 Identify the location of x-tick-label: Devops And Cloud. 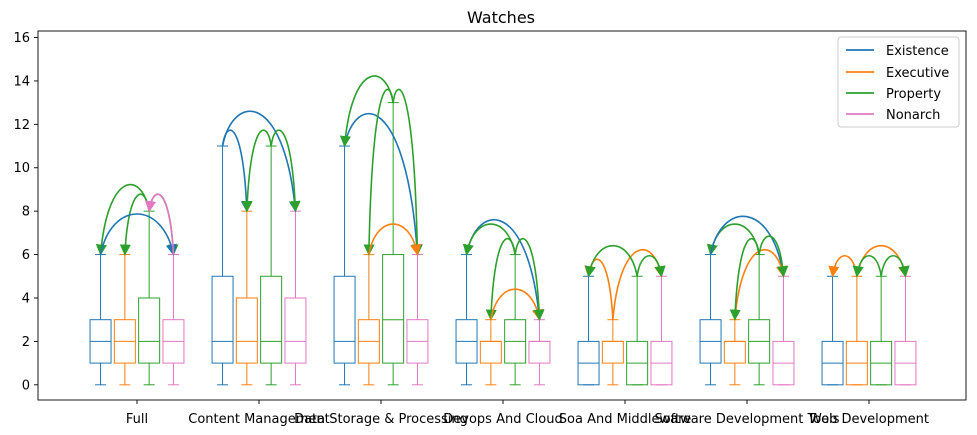
(502, 419).